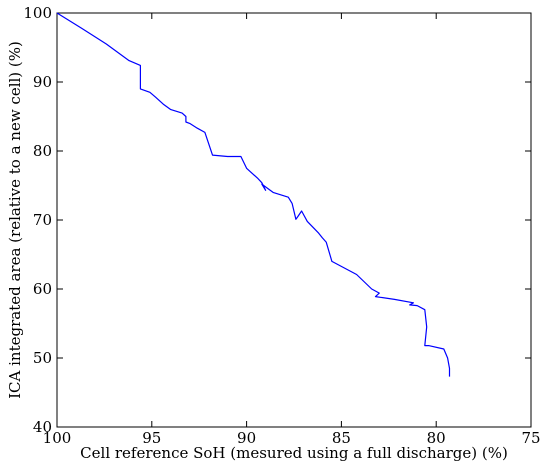 The height and width of the screenshot is (475, 550). I want to click on y-tick-label: 100, so click(37, 13).